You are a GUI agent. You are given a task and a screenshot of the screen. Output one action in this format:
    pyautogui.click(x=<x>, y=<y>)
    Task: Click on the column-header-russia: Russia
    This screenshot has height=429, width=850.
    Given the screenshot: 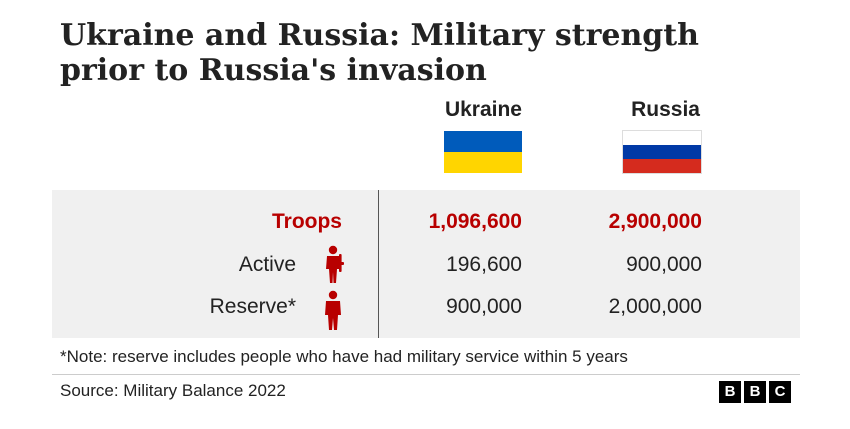 What is the action you would take?
    pyautogui.click(x=665, y=109)
    